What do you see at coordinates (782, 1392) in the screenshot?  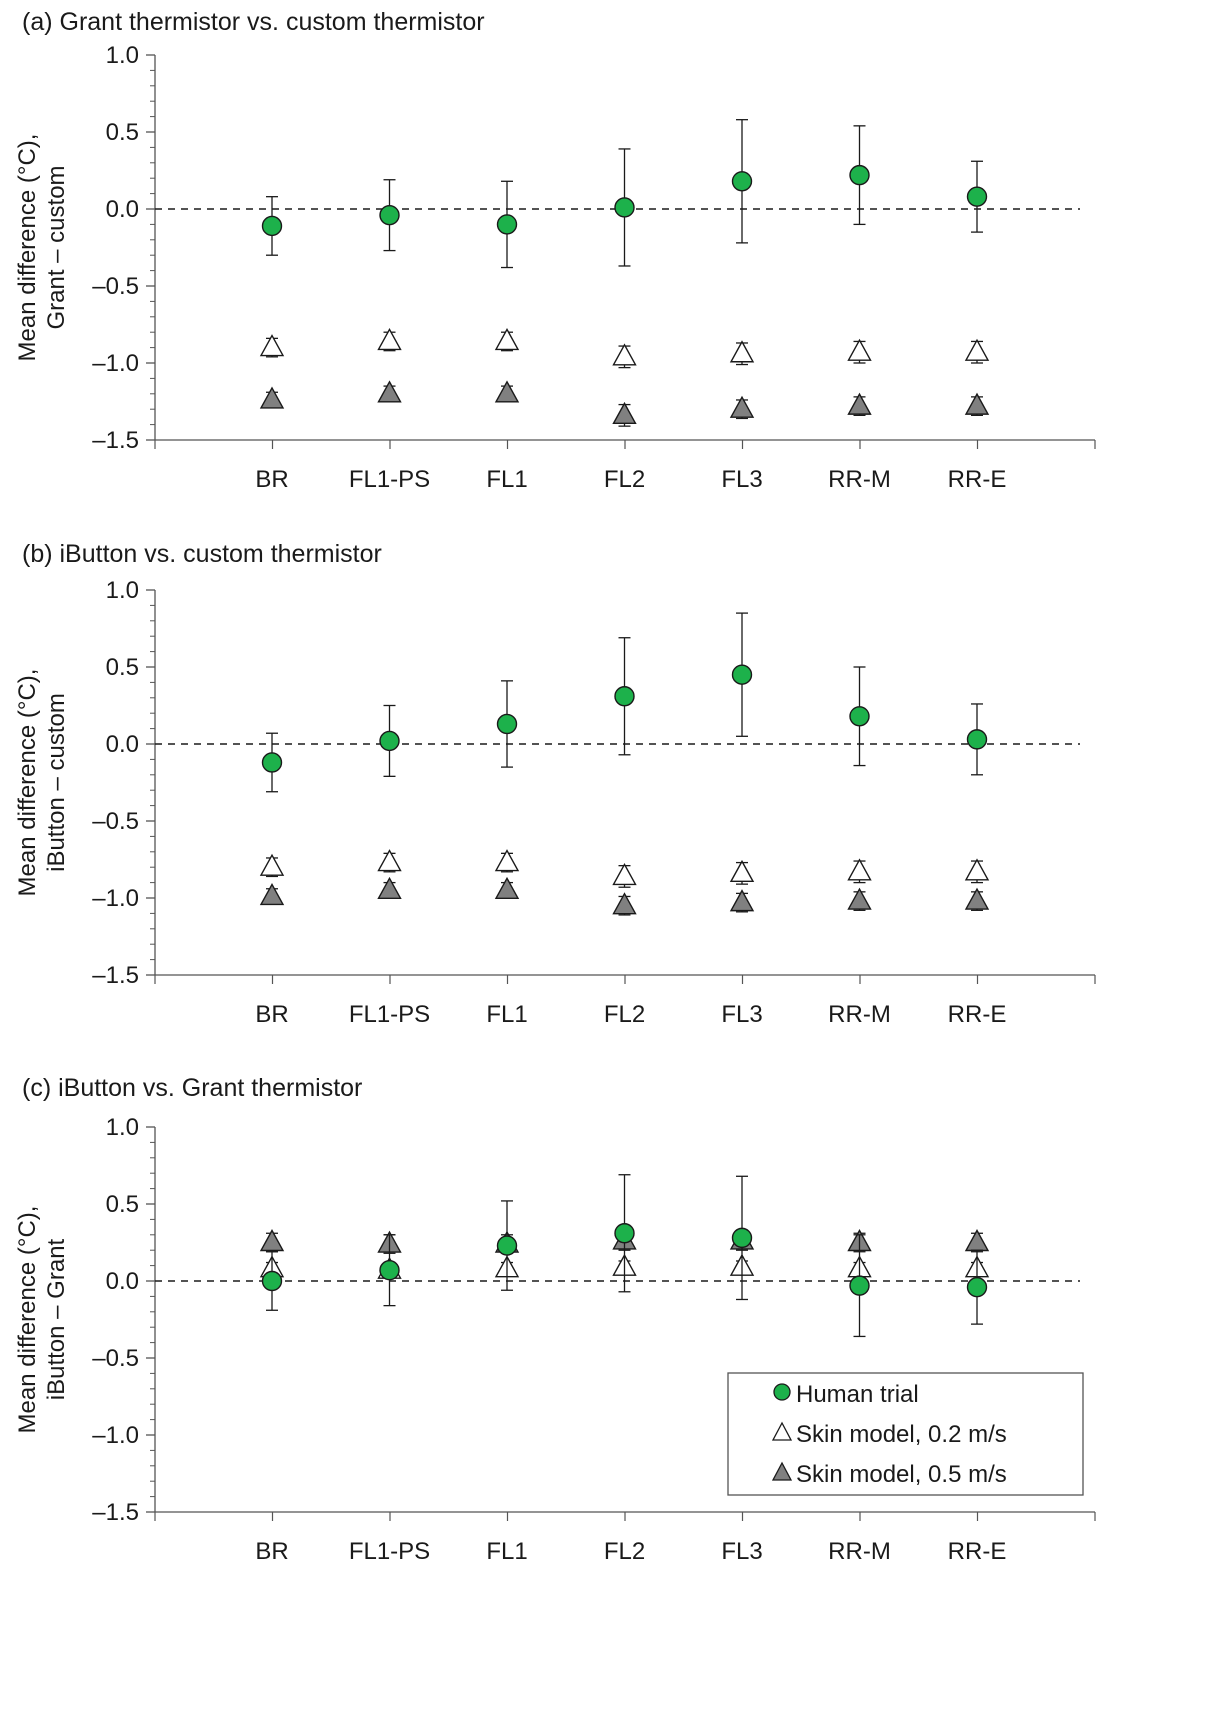 I see `circle-icon` at bounding box center [782, 1392].